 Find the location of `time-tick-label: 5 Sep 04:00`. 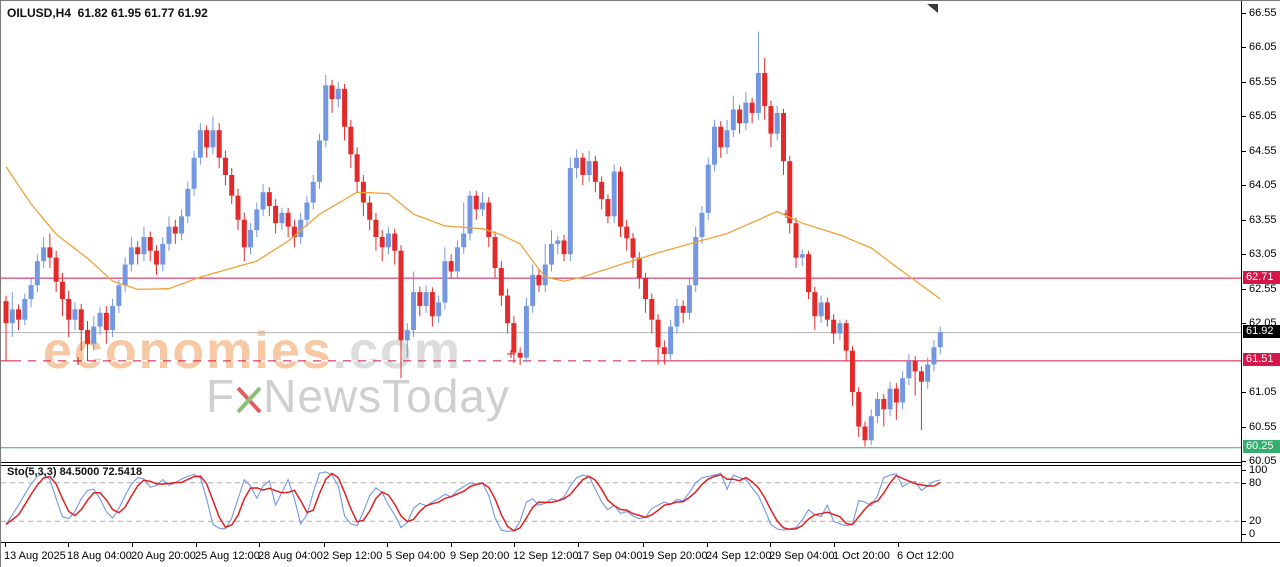

time-tick-label: 5 Sep 04:00 is located at coordinates (416, 556).